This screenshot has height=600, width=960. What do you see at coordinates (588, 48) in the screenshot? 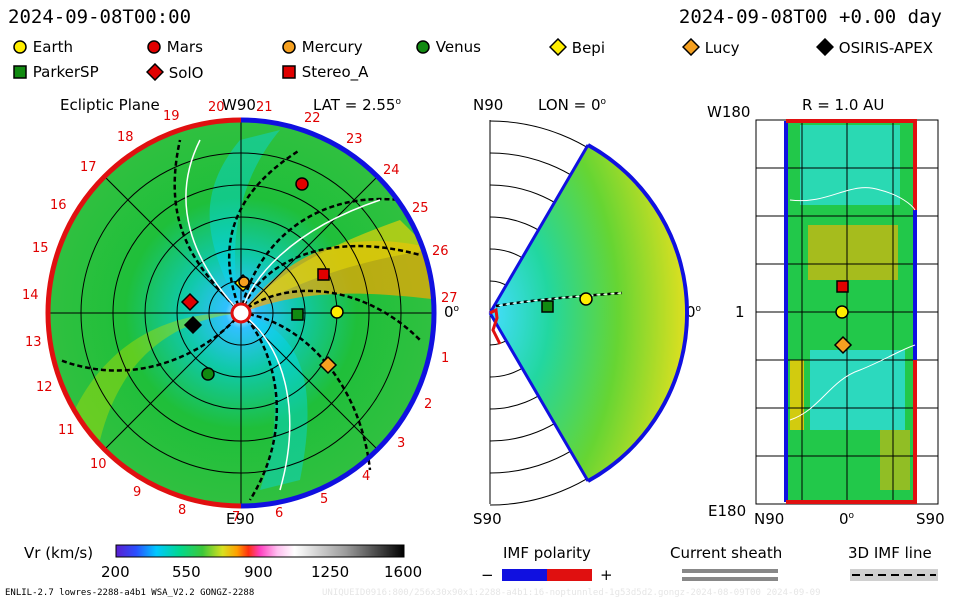
I see `legend-label: Bepi` at bounding box center [588, 48].